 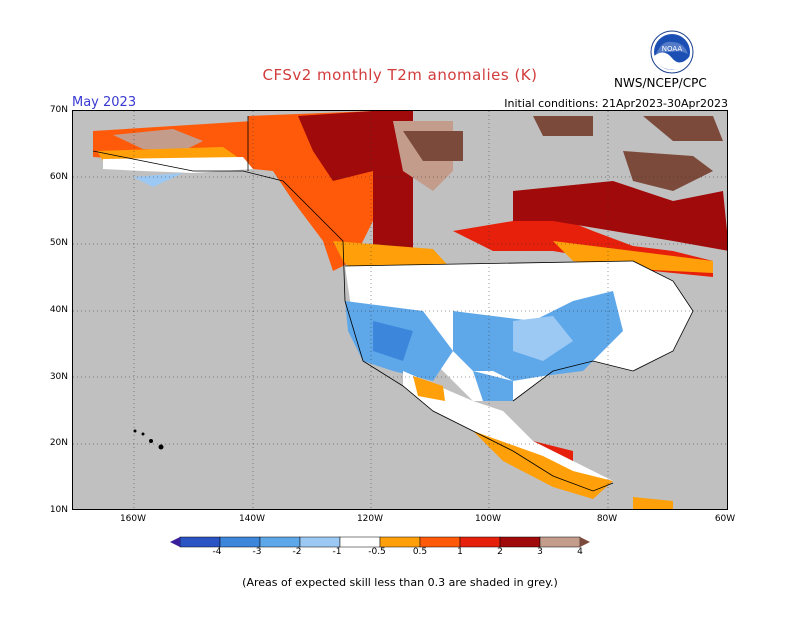 I want to click on lon-label-120w: 120W, so click(x=370, y=519).